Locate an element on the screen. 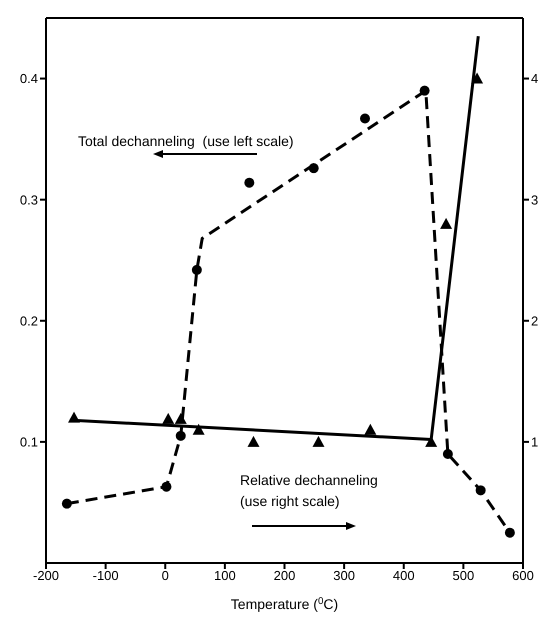 This screenshot has height=627, width=555. y2-tick-label: 1 is located at coordinates (534, 442).